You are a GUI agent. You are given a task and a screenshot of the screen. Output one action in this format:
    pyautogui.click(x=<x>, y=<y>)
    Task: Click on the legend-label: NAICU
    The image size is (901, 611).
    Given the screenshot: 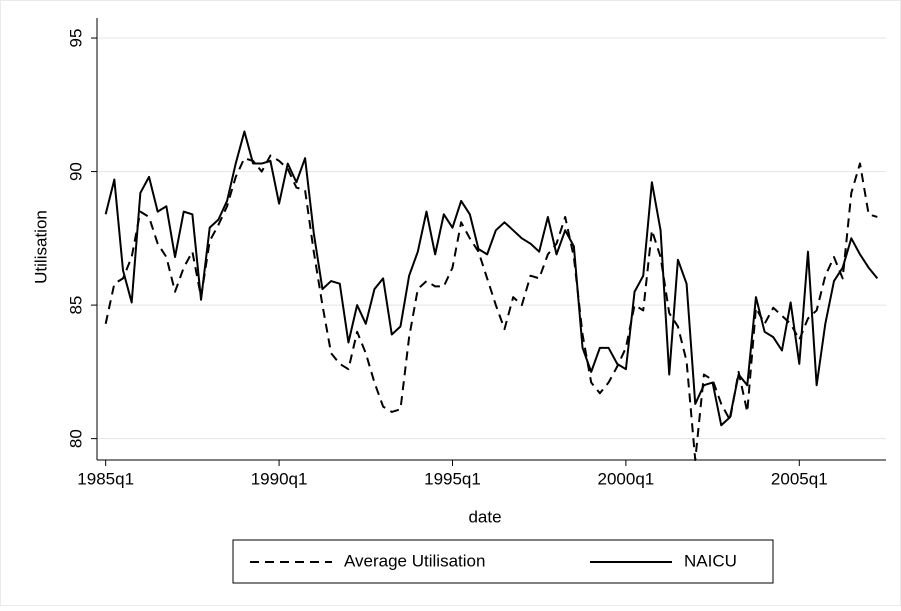 What is the action you would take?
    pyautogui.click(x=710, y=560)
    